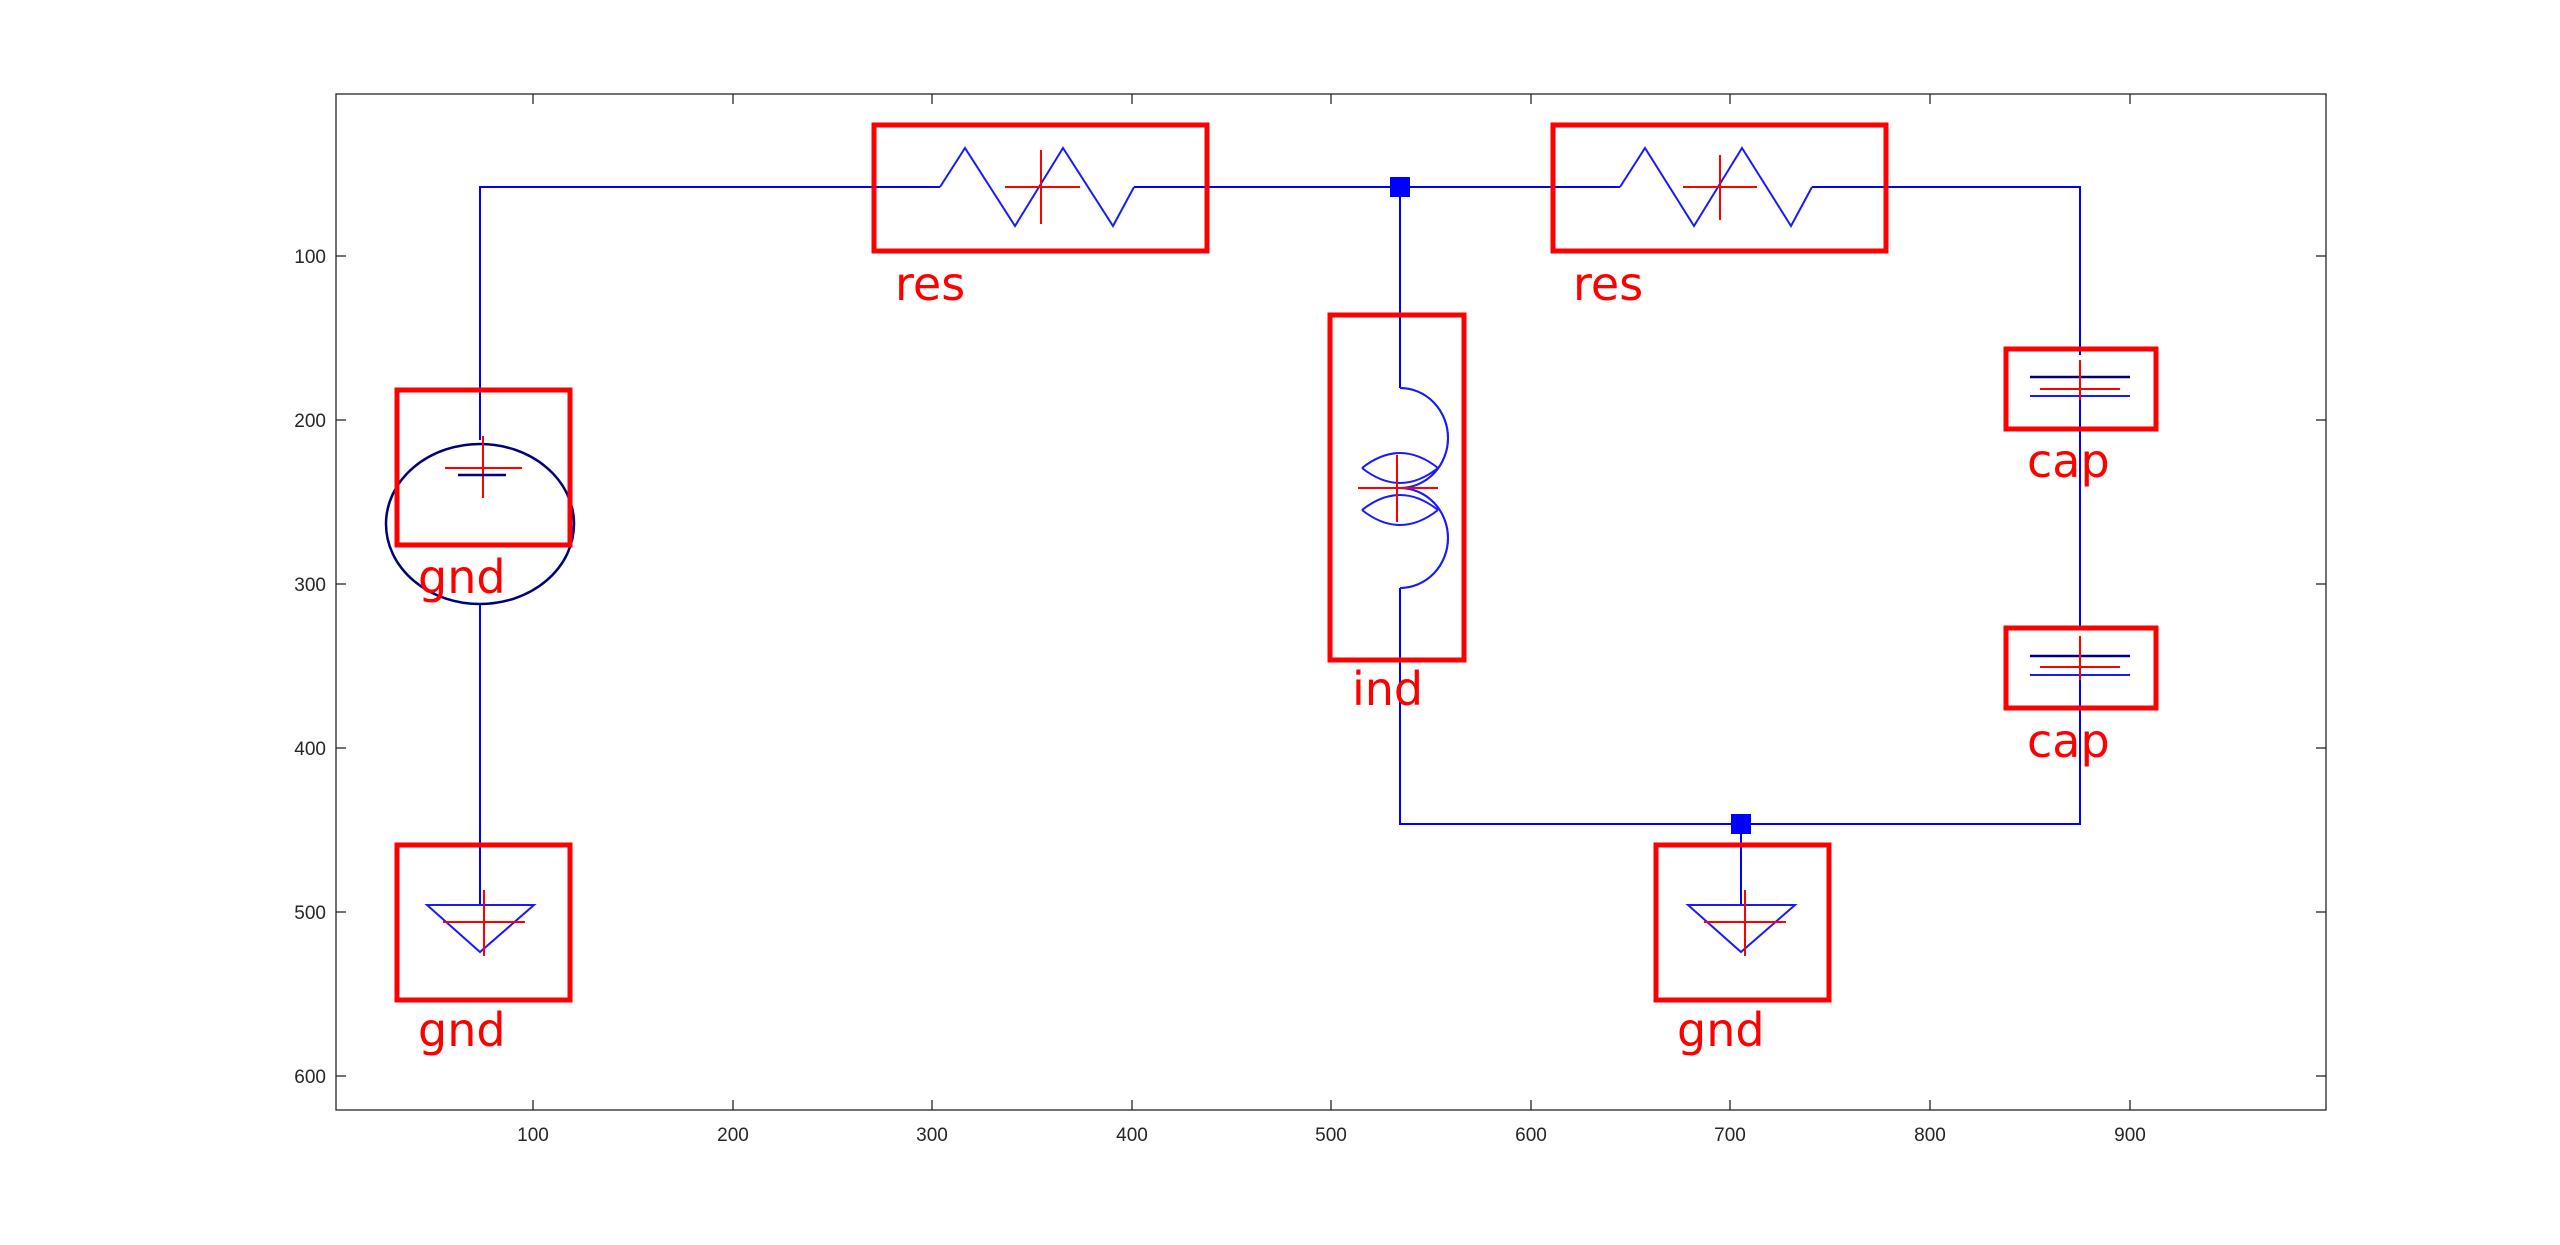 The height and width of the screenshot is (1245, 2560). I want to click on resistor-1: res, so click(1040, 216).